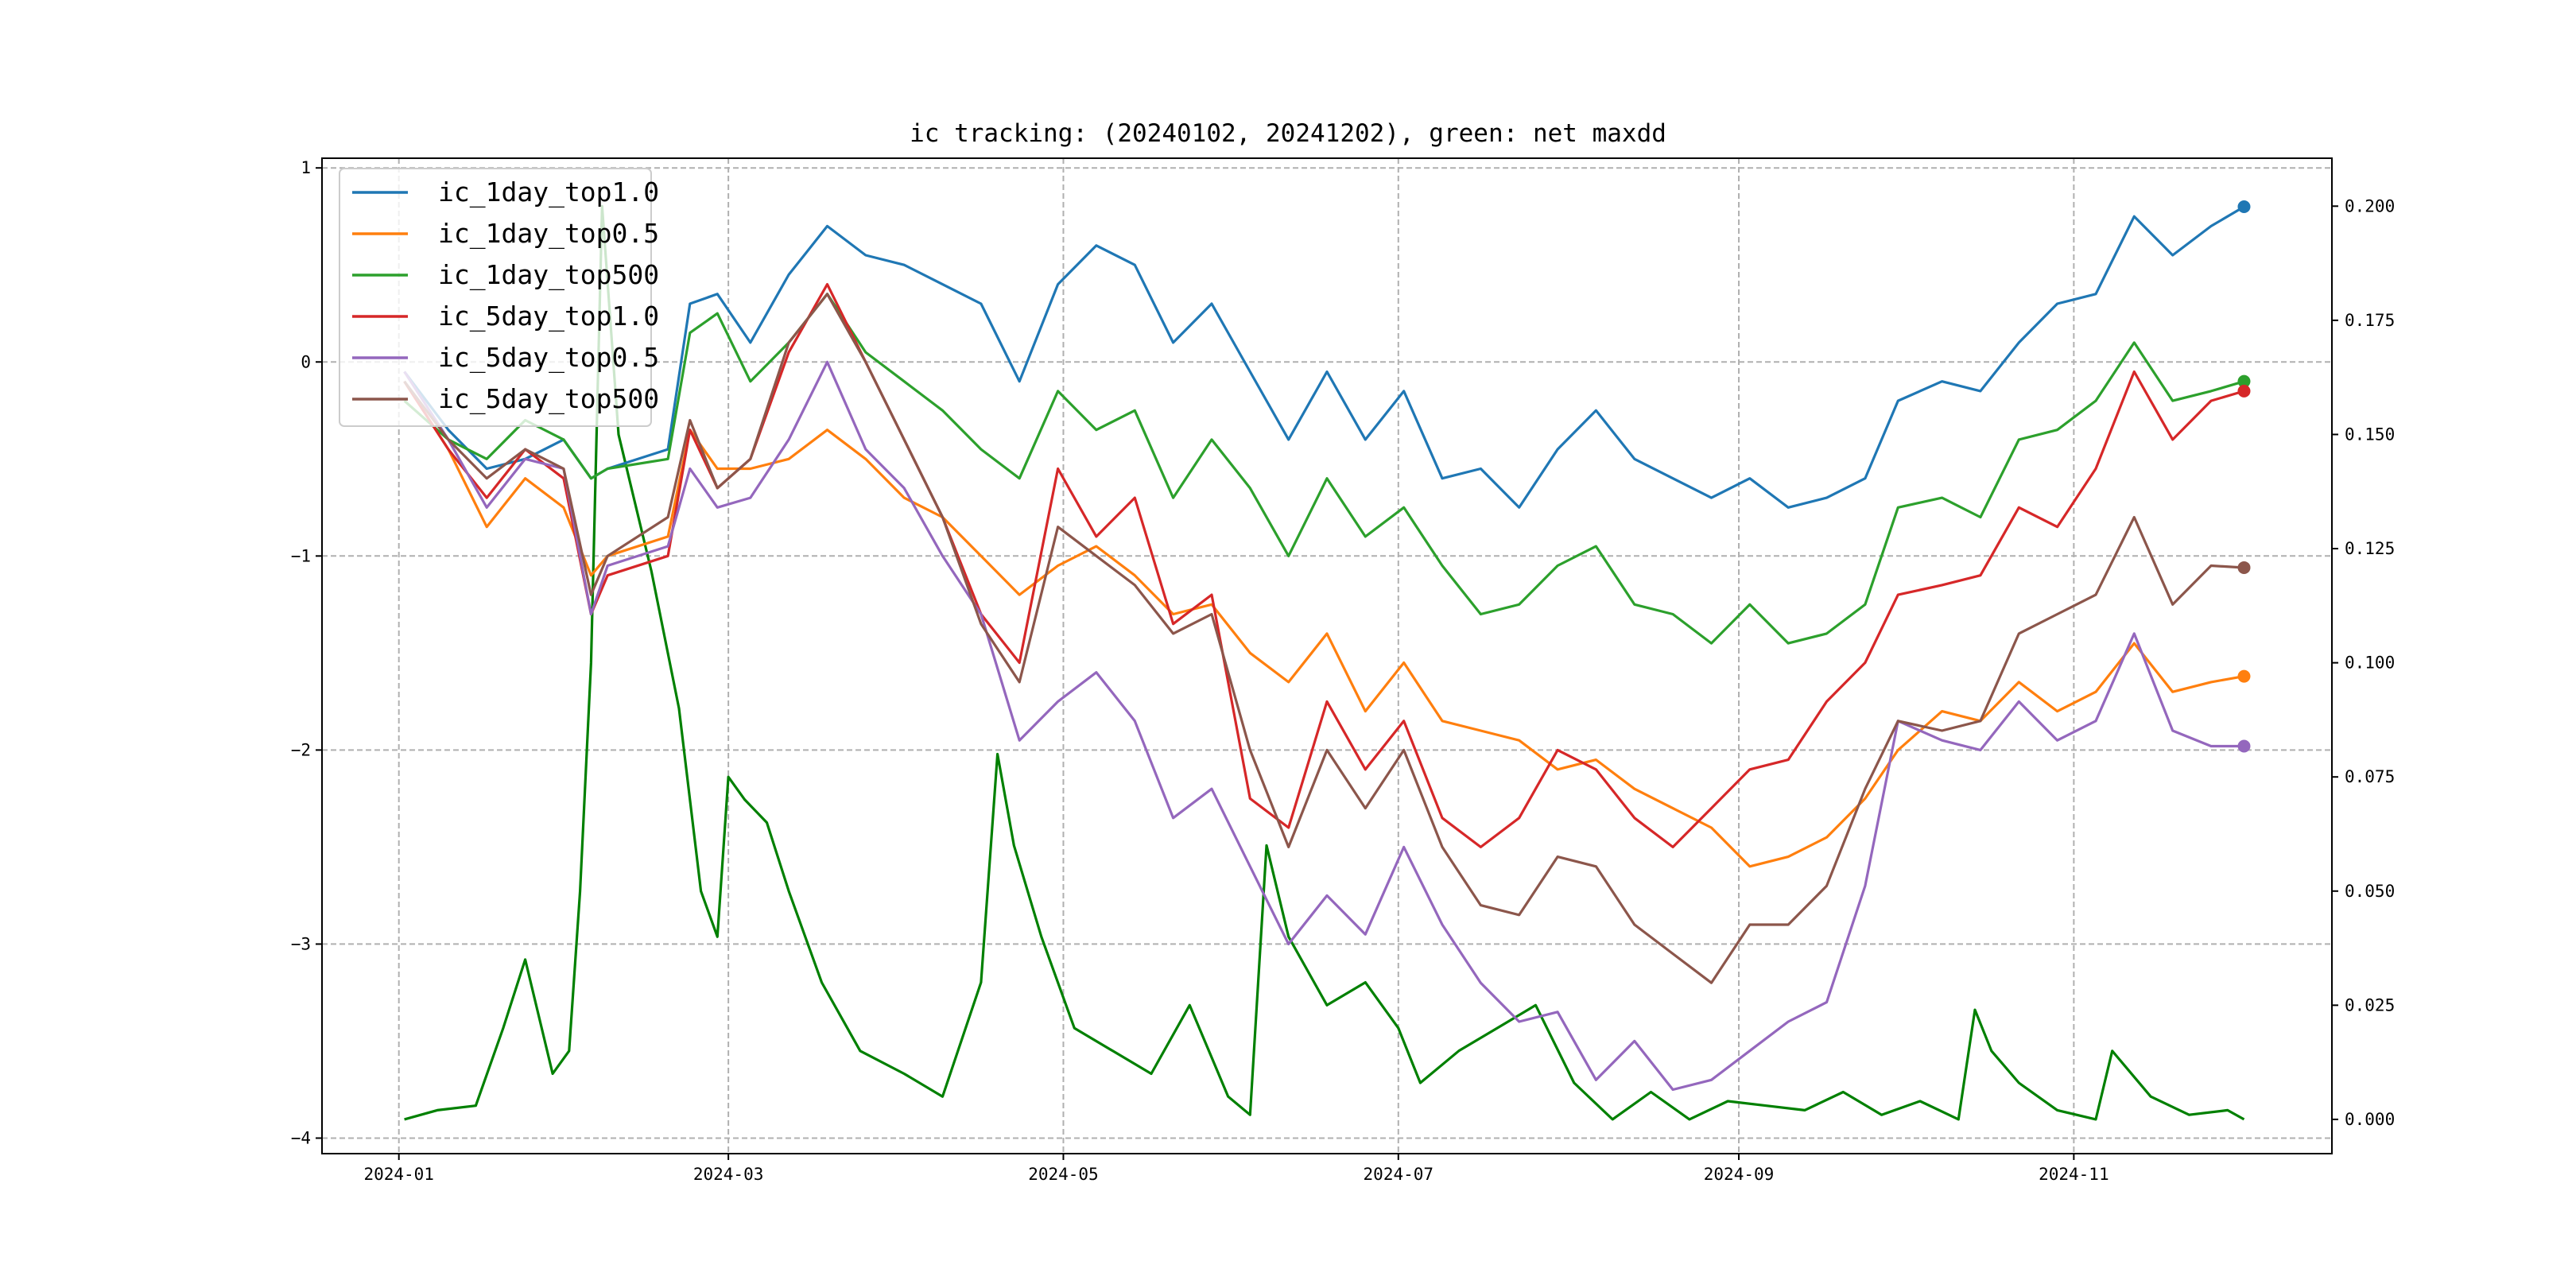 The image size is (2576, 1288). What do you see at coordinates (2370, 776) in the screenshot?
I see `y-right-tick-label: 0.075` at bounding box center [2370, 776].